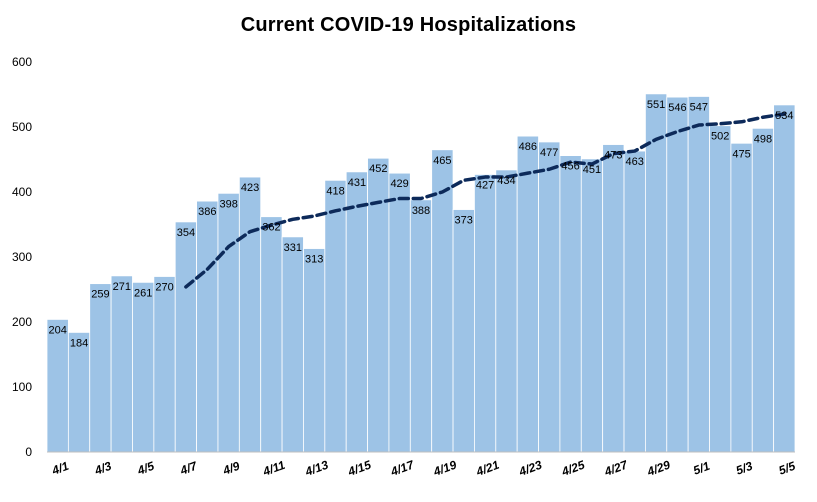 The height and width of the screenshot is (502, 817). I want to click on x-tick-4-19: 4/19, so click(445, 469).